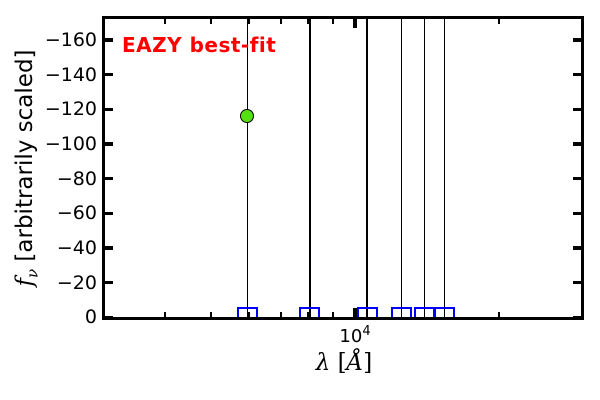  What do you see at coordinates (70, 40) in the screenshot?
I see `y-tick-label: −160` at bounding box center [70, 40].